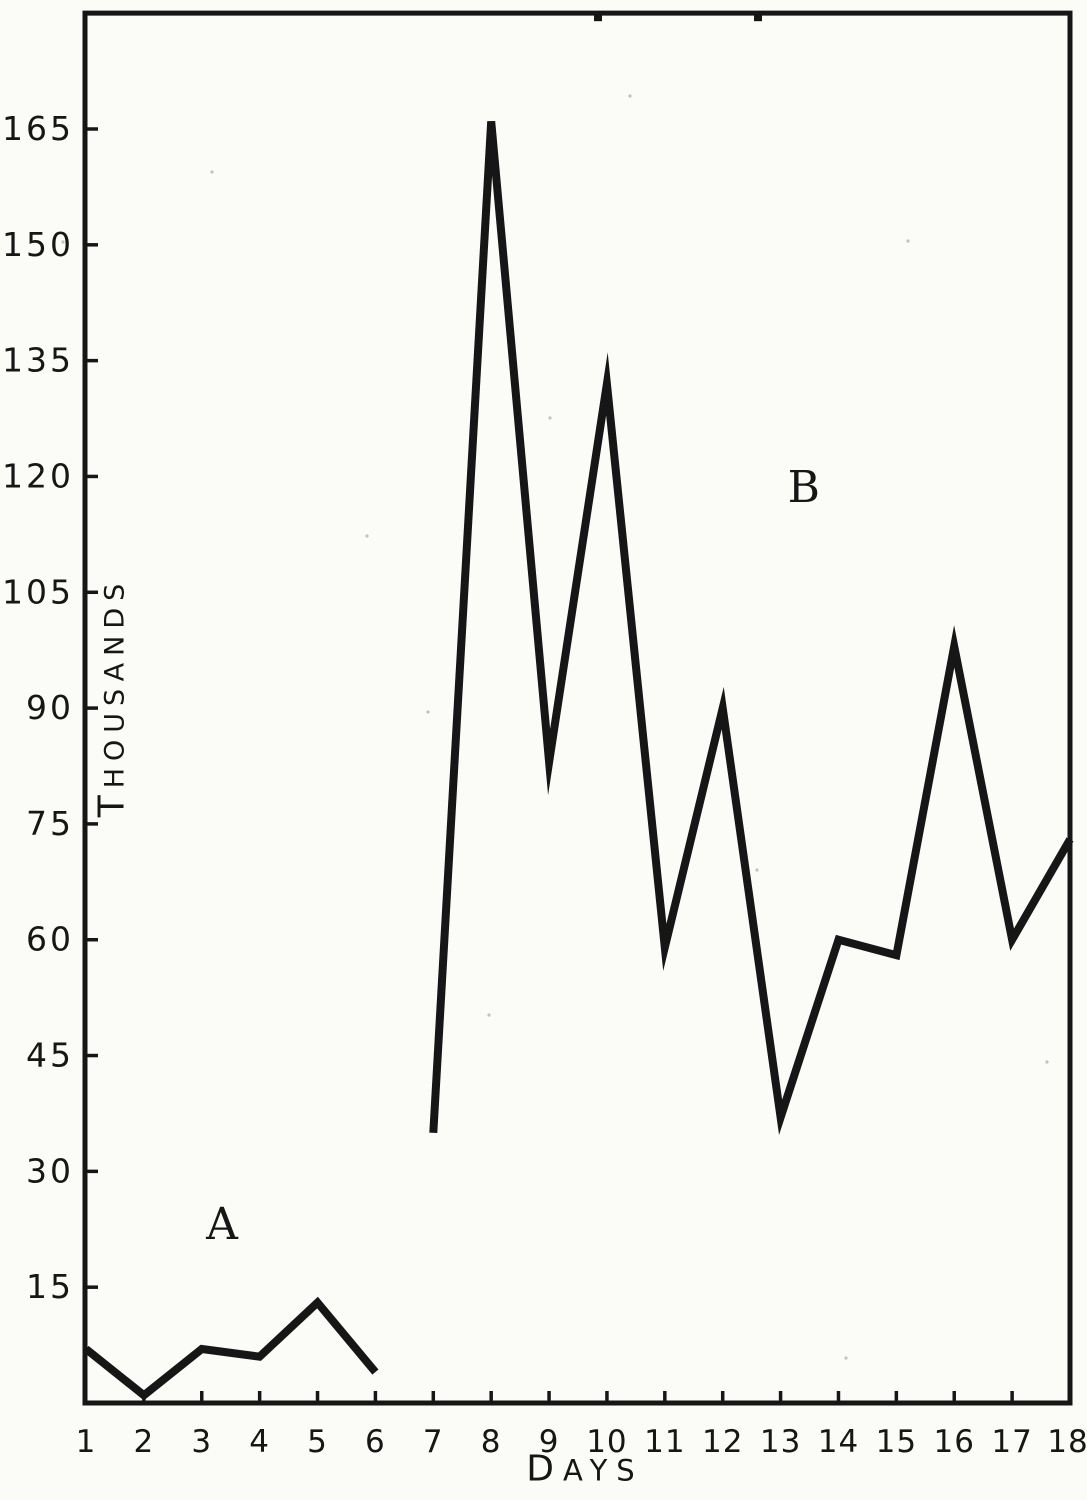 Image resolution: width=1087 pixels, height=1500 pixels. I want to click on y-tick-label: 90, so click(50, 707).